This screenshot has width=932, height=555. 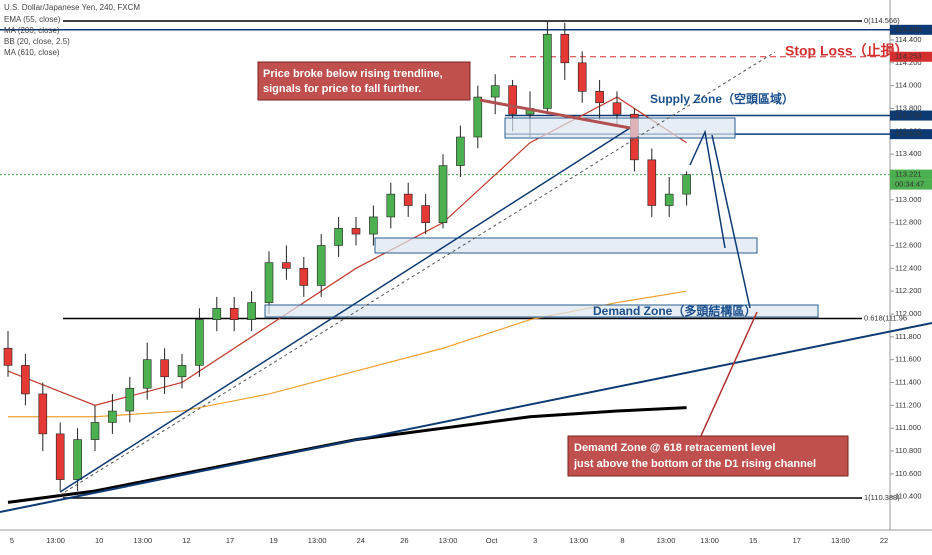 I want to click on annotation: Demand Zone @ 618 retracement level, so click(x=674, y=448).